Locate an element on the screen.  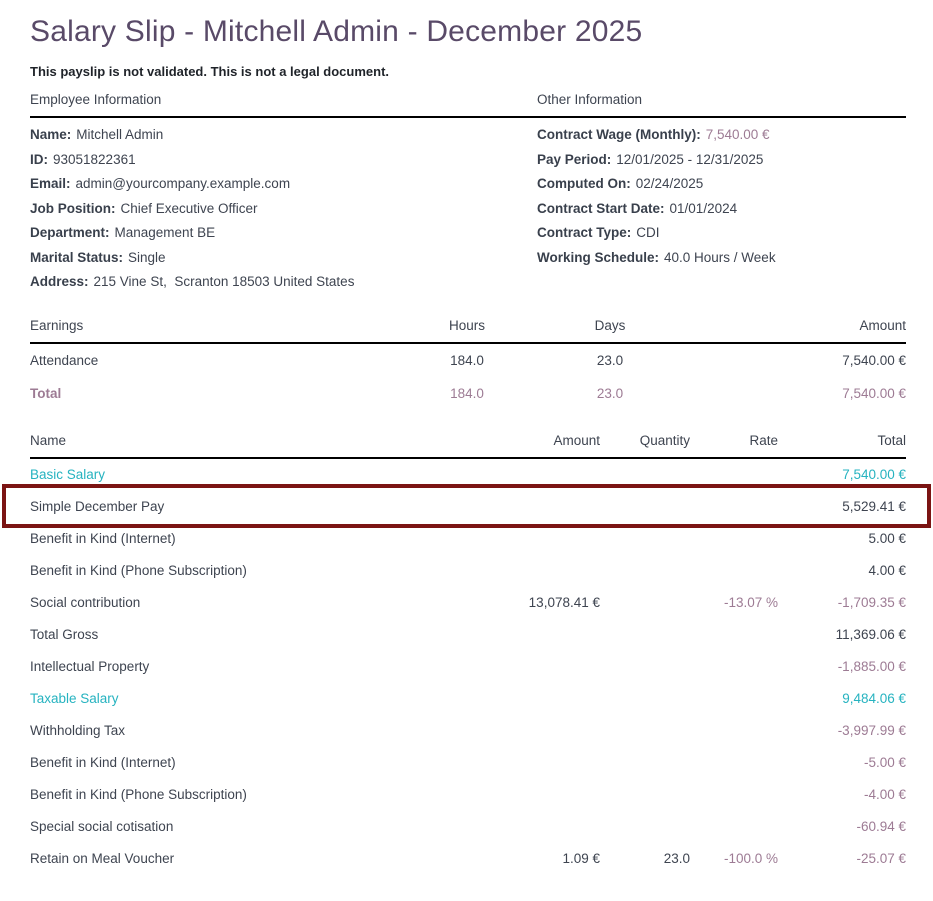
salary-lines-header-divider is located at coordinates (468, 457).